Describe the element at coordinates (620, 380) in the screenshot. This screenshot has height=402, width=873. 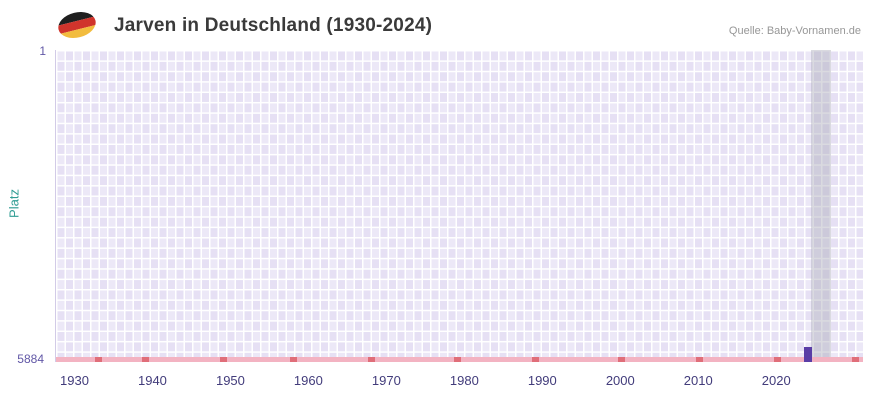
I see `x-tick-label: 2000` at that location.